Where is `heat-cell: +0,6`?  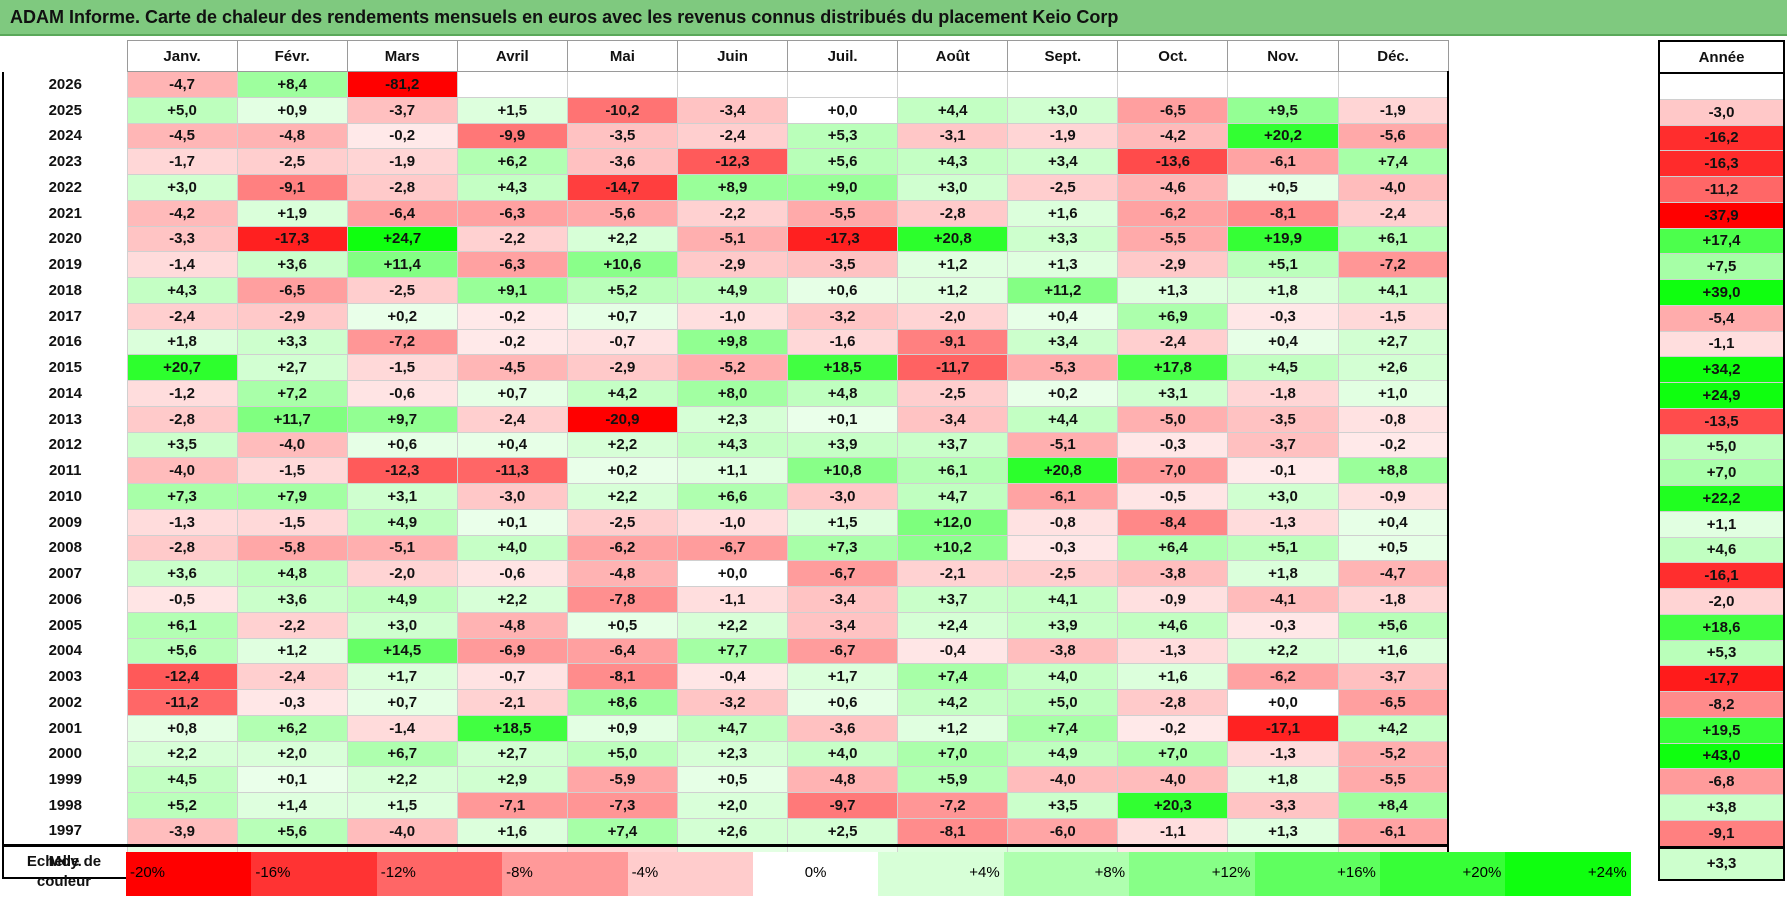
heat-cell: +0,6 is located at coordinates (843, 702).